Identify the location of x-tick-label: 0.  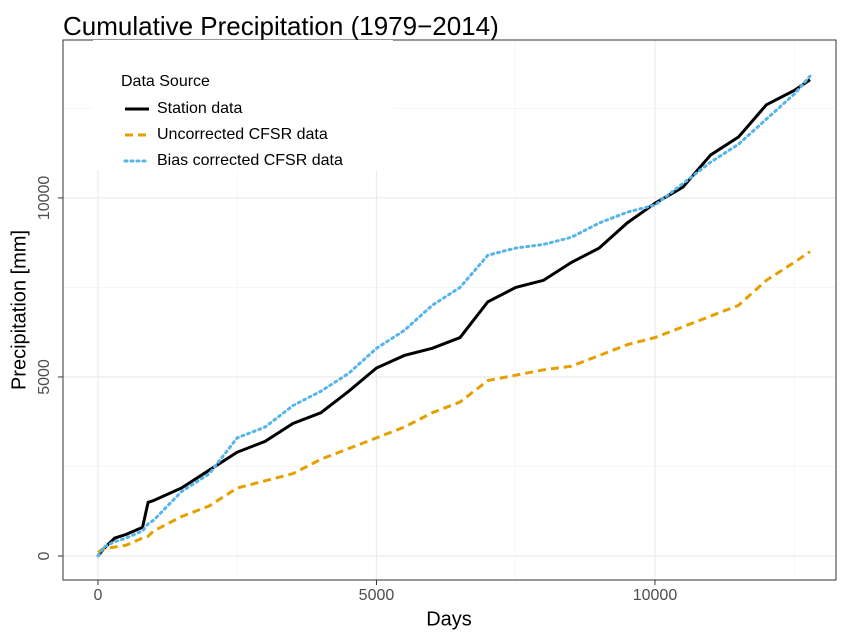
(98, 595).